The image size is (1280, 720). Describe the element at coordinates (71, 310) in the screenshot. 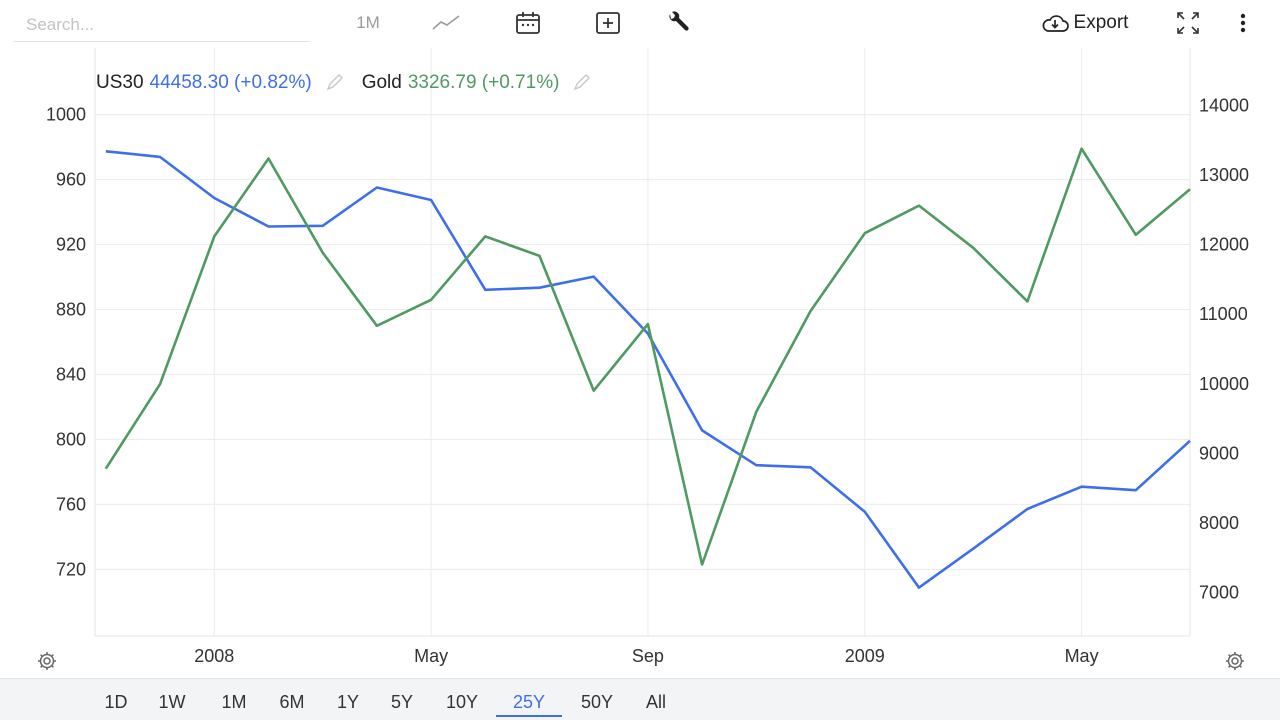

I see `left-axis-tick-label: 880` at that location.